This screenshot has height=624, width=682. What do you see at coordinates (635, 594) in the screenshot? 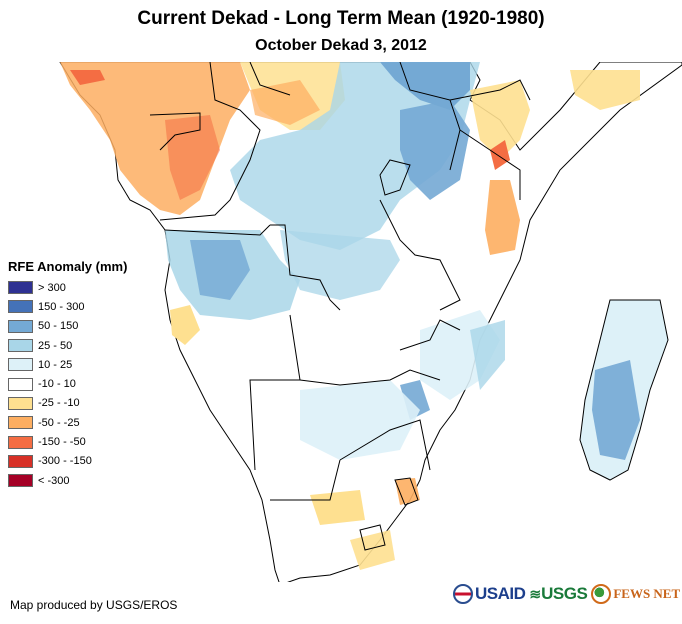
I see `fews-net-logo: FEWS NET` at bounding box center [635, 594].